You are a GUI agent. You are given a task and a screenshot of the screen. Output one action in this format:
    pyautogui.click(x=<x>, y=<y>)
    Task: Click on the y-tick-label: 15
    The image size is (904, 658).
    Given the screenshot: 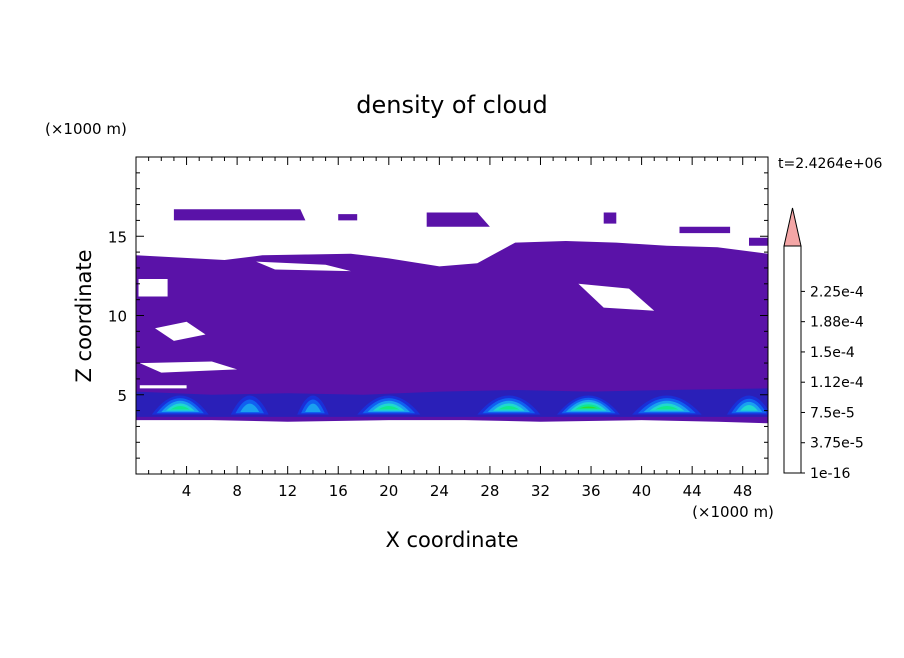 What is the action you would take?
    pyautogui.click(x=117, y=237)
    